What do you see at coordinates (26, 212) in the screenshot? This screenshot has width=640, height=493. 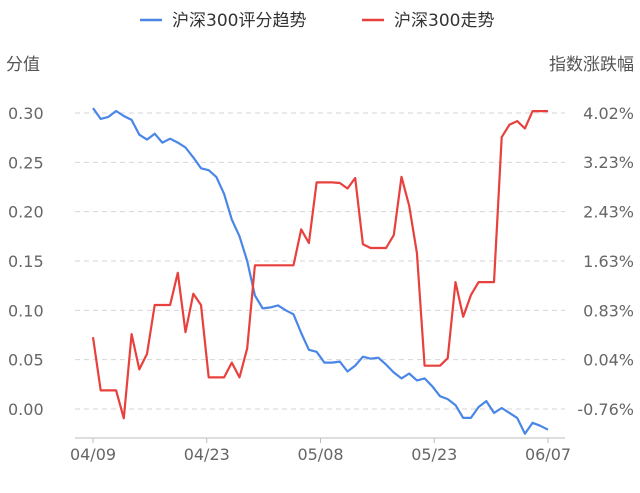 I see `left-tick-label: 0.20` at bounding box center [26, 212].